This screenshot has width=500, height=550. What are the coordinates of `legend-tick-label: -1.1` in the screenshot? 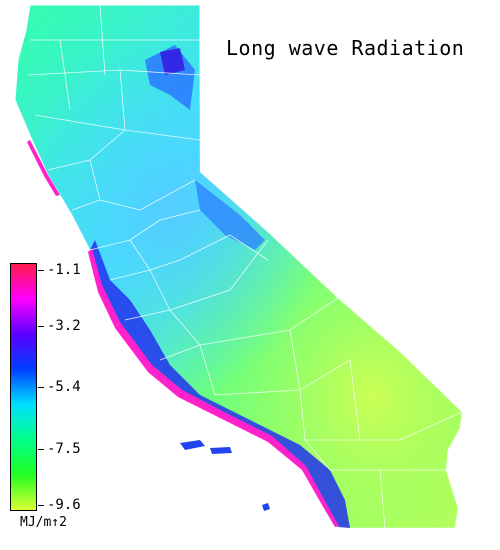 It's located at (64, 270).